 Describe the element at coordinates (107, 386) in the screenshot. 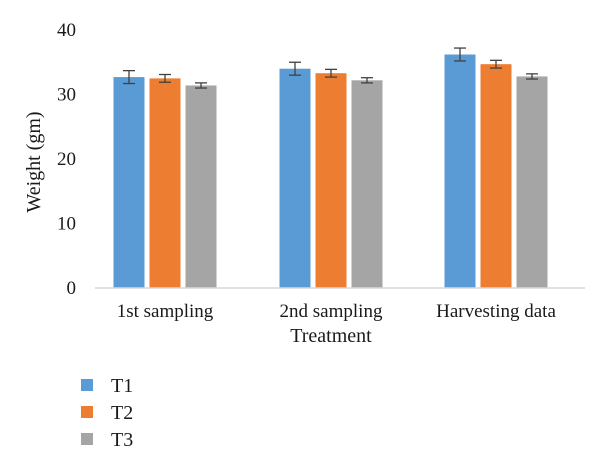

I see `legend-item-t1: T1` at that location.